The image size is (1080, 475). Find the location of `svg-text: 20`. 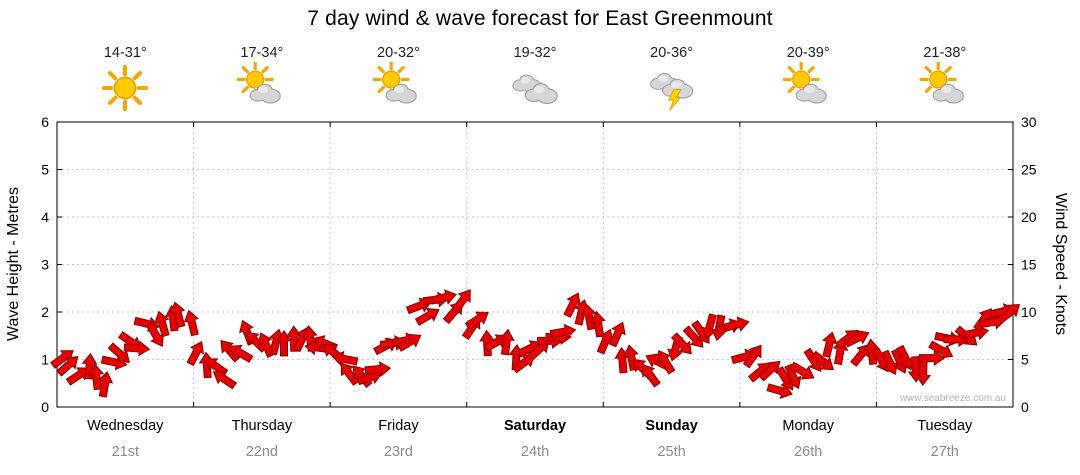

svg-text: 20 is located at coordinates (1029, 217).